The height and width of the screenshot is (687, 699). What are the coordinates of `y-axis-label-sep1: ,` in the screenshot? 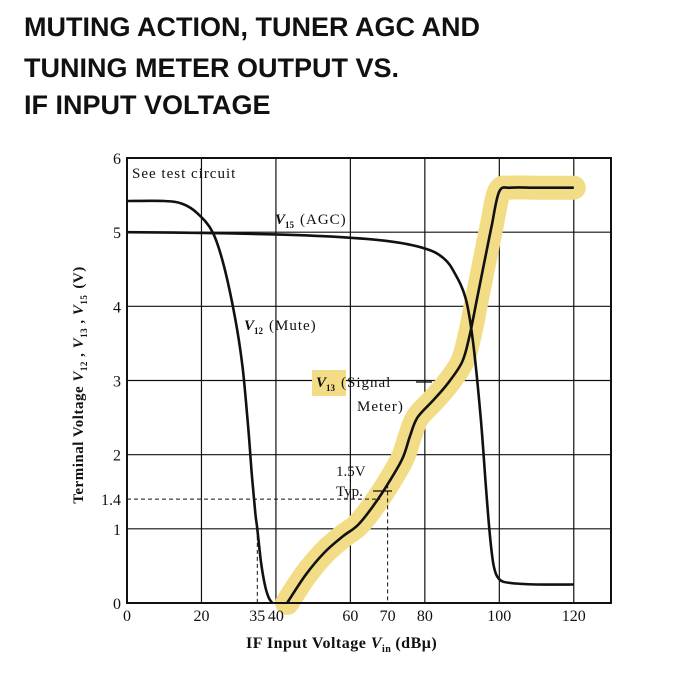 It's located at (79, 354).